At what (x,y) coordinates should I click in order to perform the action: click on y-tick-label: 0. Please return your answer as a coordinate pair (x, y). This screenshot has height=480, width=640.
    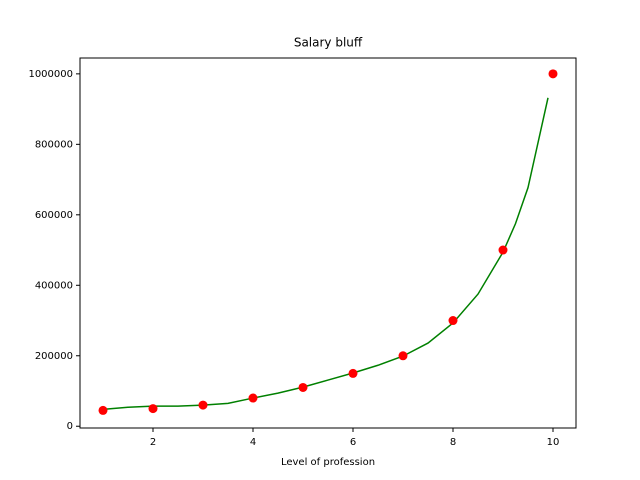
    Looking at the image, I should click on (70, 426).